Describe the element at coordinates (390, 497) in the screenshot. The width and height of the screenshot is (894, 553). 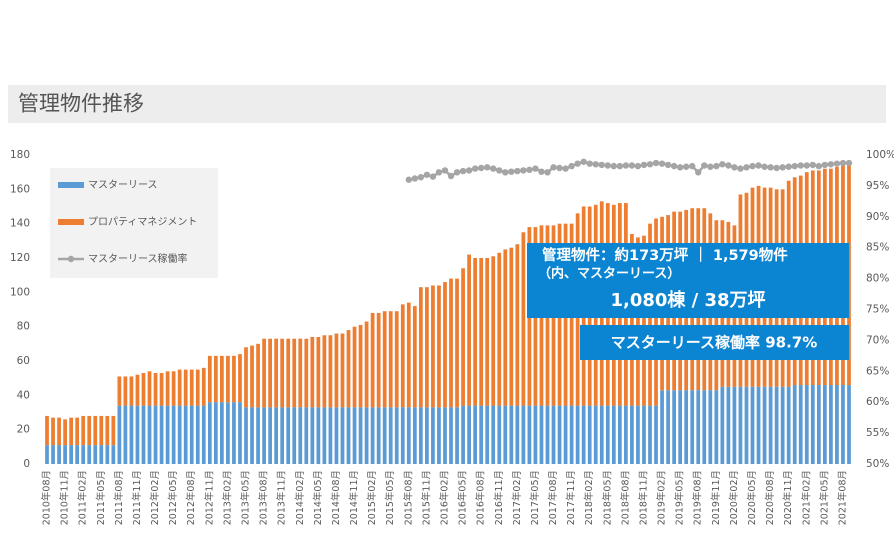
I see `x-tick-label: 2015年05月` at that location.